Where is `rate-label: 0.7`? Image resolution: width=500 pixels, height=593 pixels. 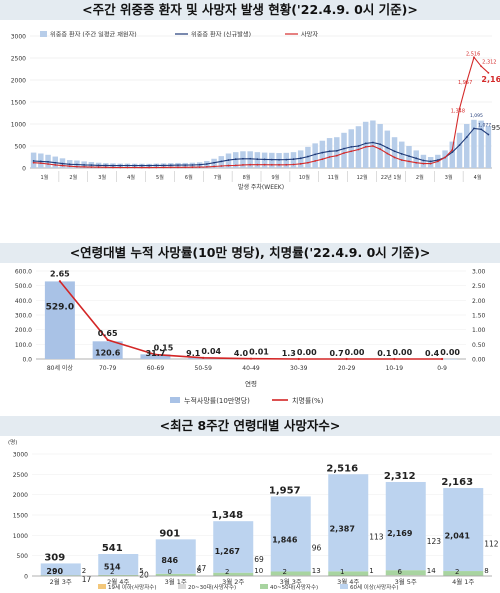 rate-label: 0.7 is located at coordinates (336, 353).